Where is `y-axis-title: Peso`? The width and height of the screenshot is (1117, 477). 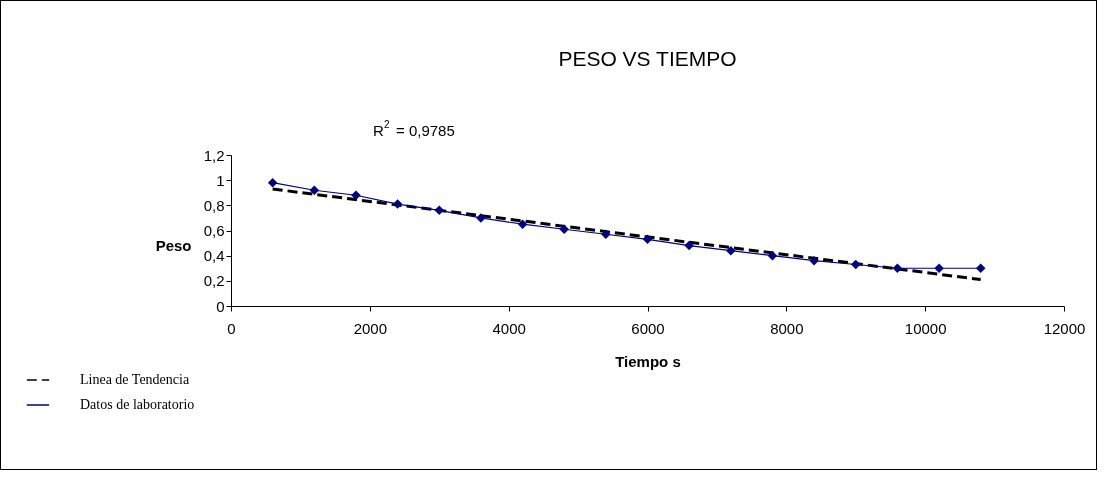
y-axis-title: Peso is located at coordinates (173, 245).